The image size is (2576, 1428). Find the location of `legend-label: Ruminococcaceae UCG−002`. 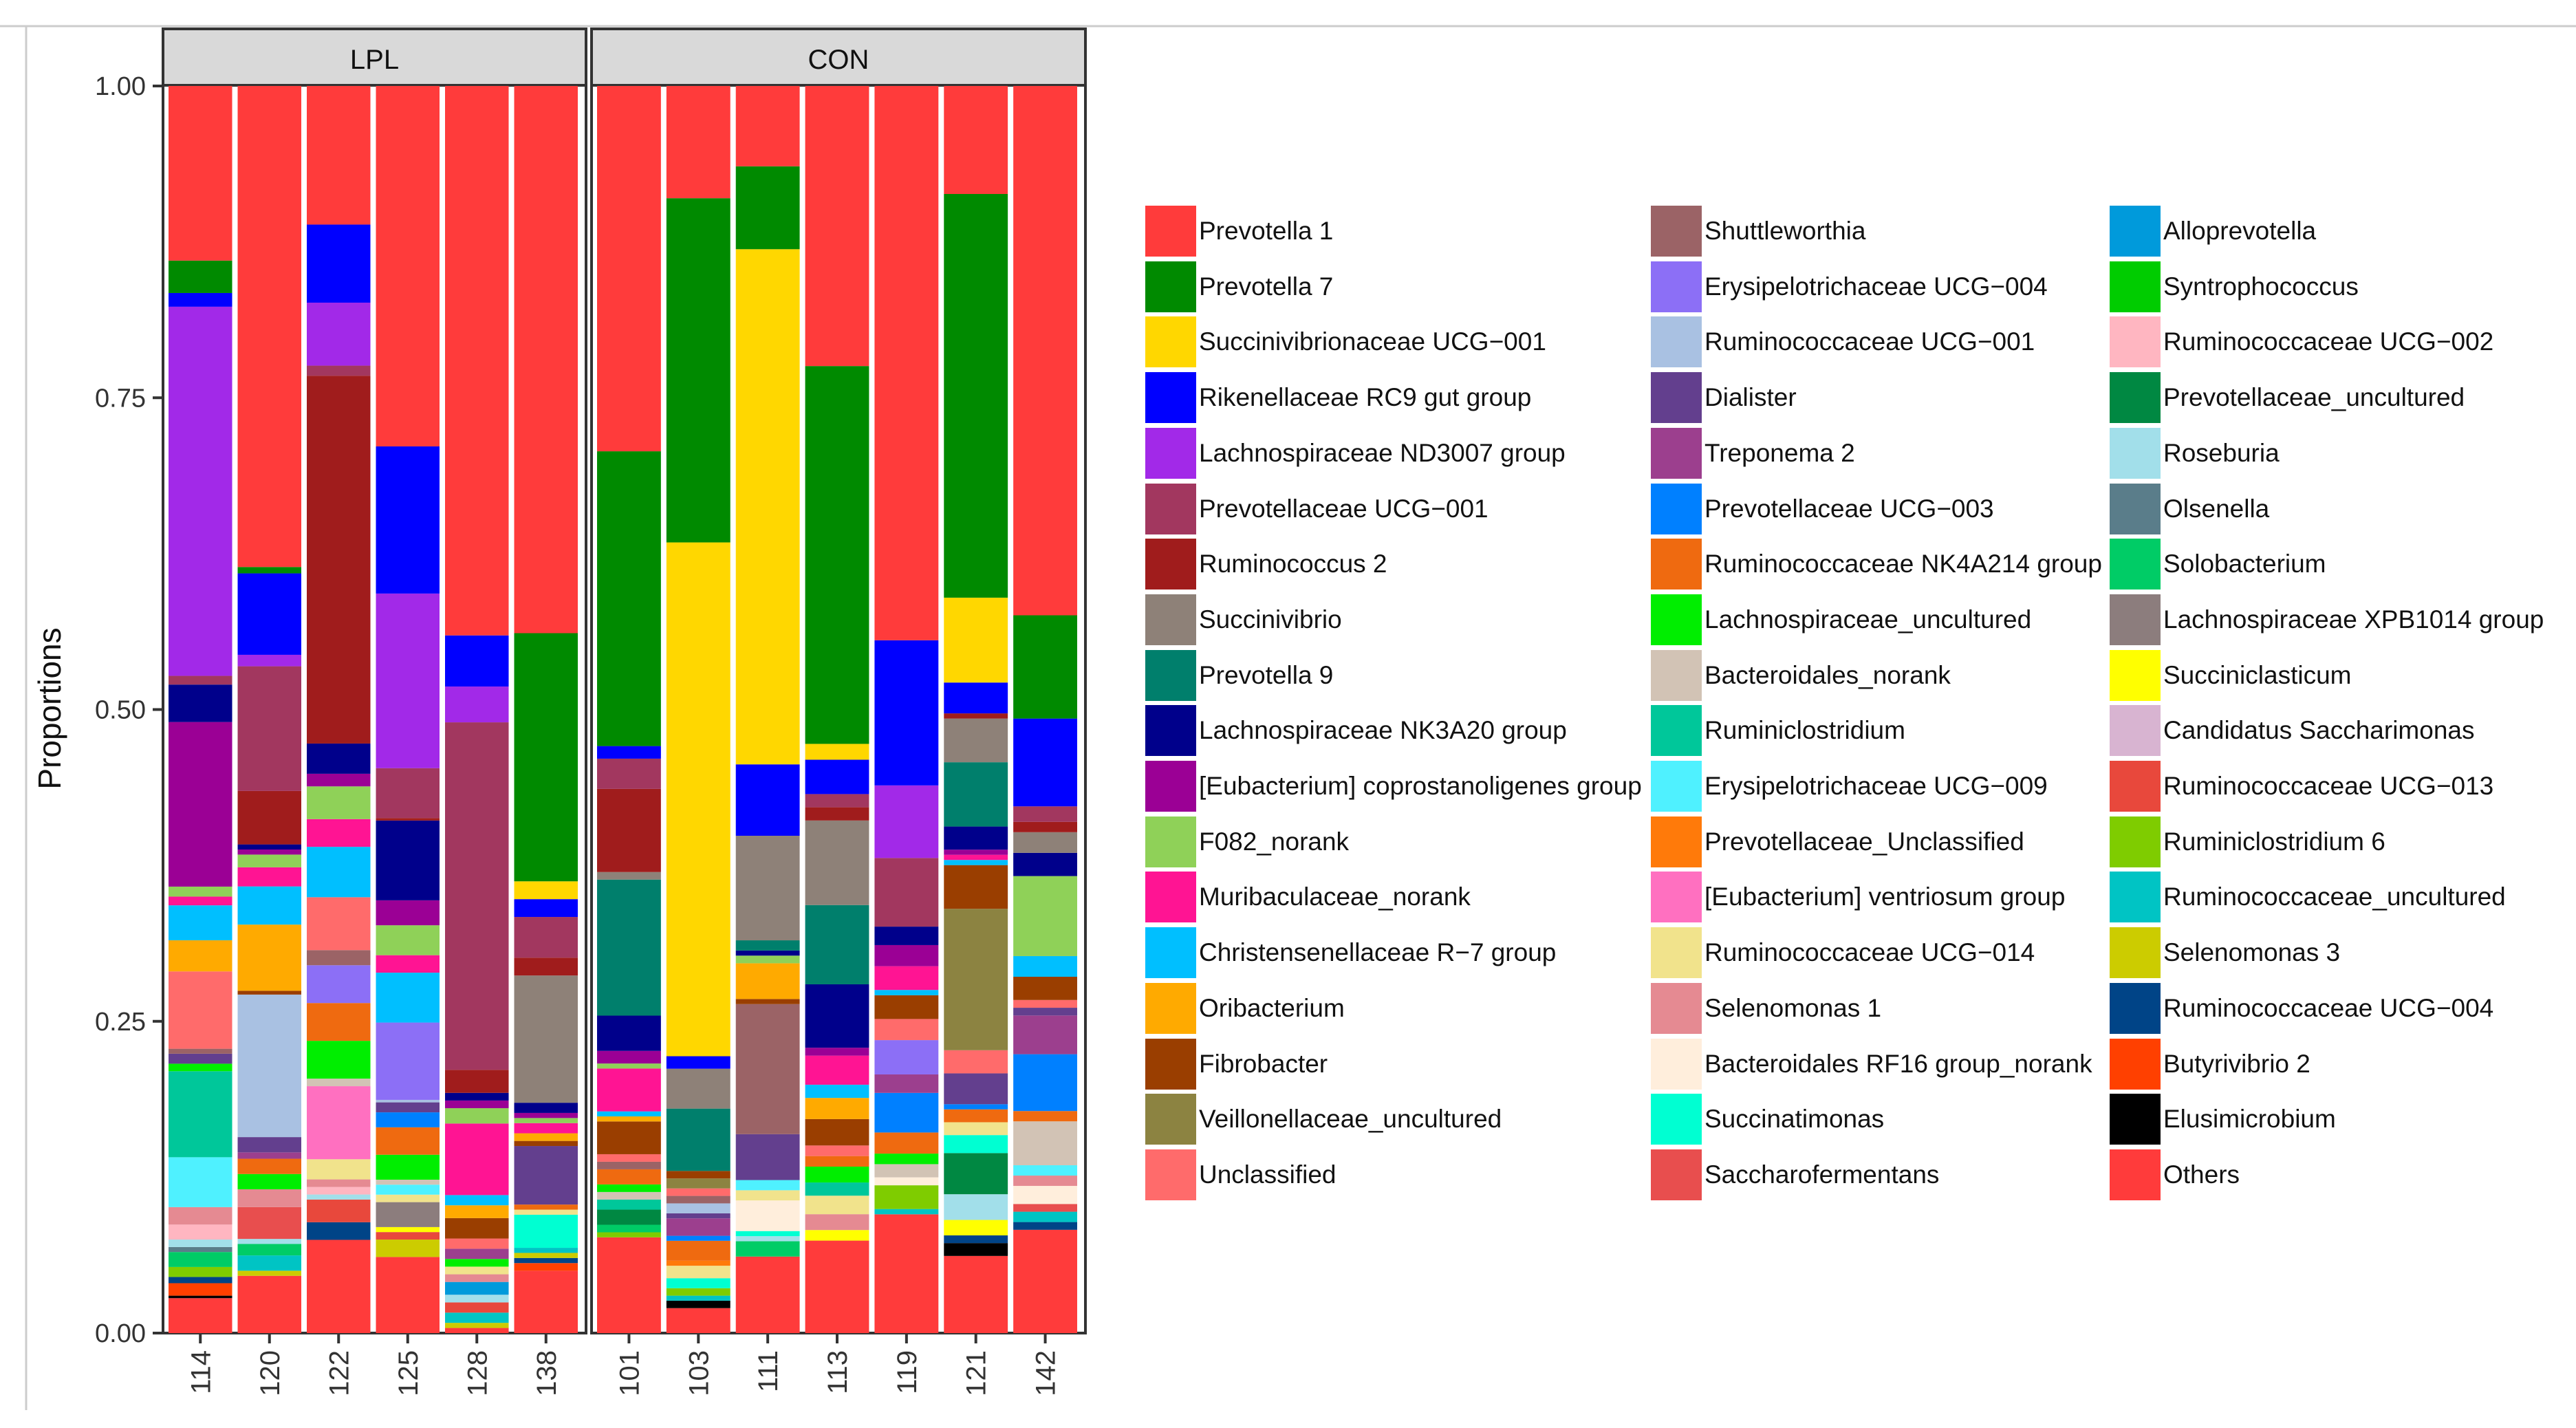

legend-label: Ruminococcaceae UCG−002 is located at coordinates (2328, 341).